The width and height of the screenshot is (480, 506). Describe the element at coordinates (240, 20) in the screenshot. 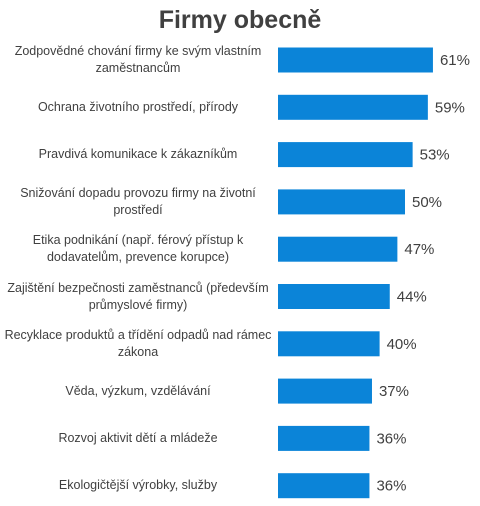

I see `chart-title: Firmy obecně` at that location.